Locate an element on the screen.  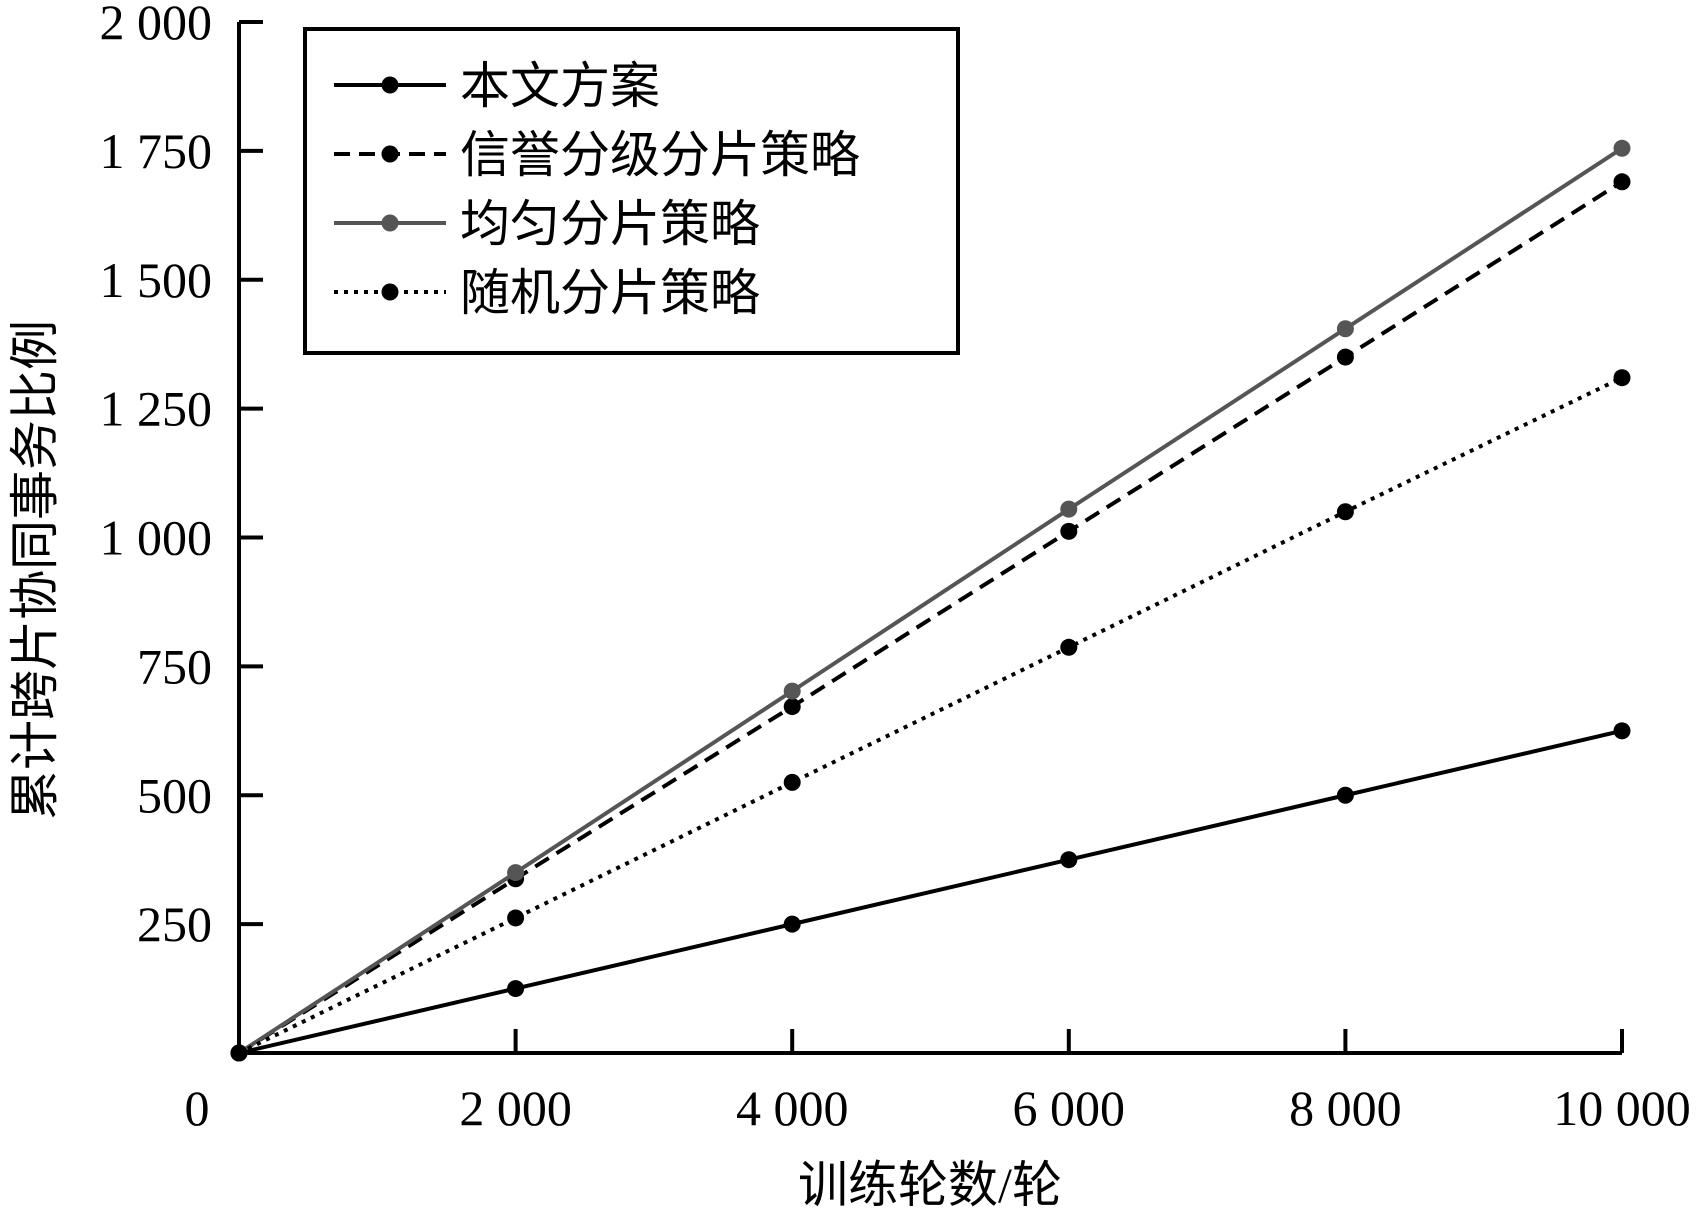
legend-entry-random: 随机分片策略 is located at coordinates (547, 293).